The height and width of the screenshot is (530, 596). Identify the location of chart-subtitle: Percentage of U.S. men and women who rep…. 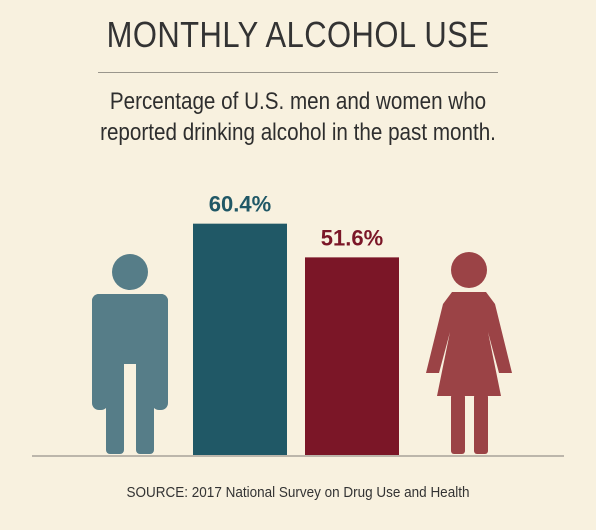
(298, 117).